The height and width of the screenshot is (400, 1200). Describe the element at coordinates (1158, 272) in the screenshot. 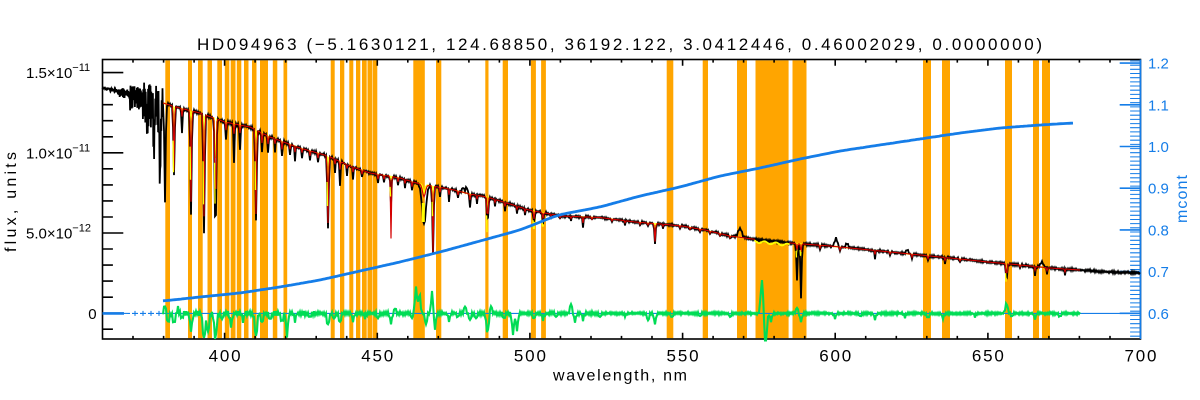

I see `svg-text: 0.7` at that location.